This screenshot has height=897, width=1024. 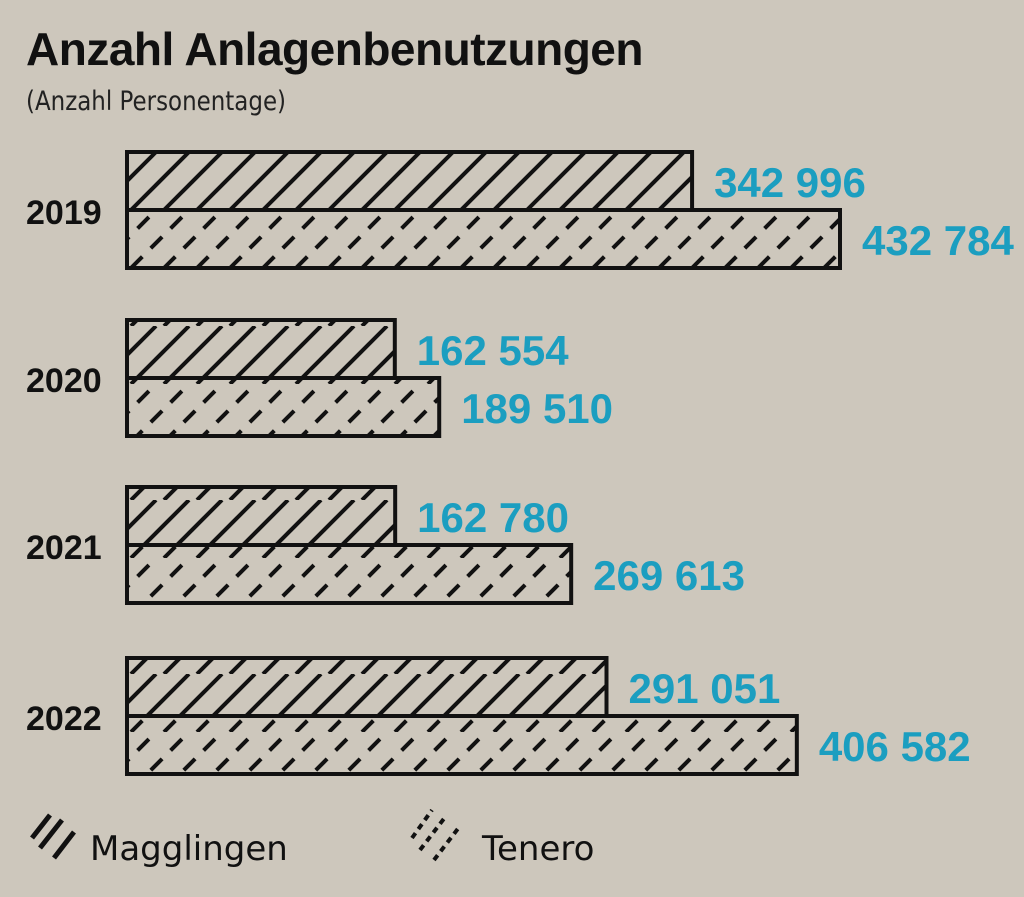 What do you see at coordinates (367, 687) in the screenshot?
I see `bar-magglingen-2022` at bounding box center [367, 687].